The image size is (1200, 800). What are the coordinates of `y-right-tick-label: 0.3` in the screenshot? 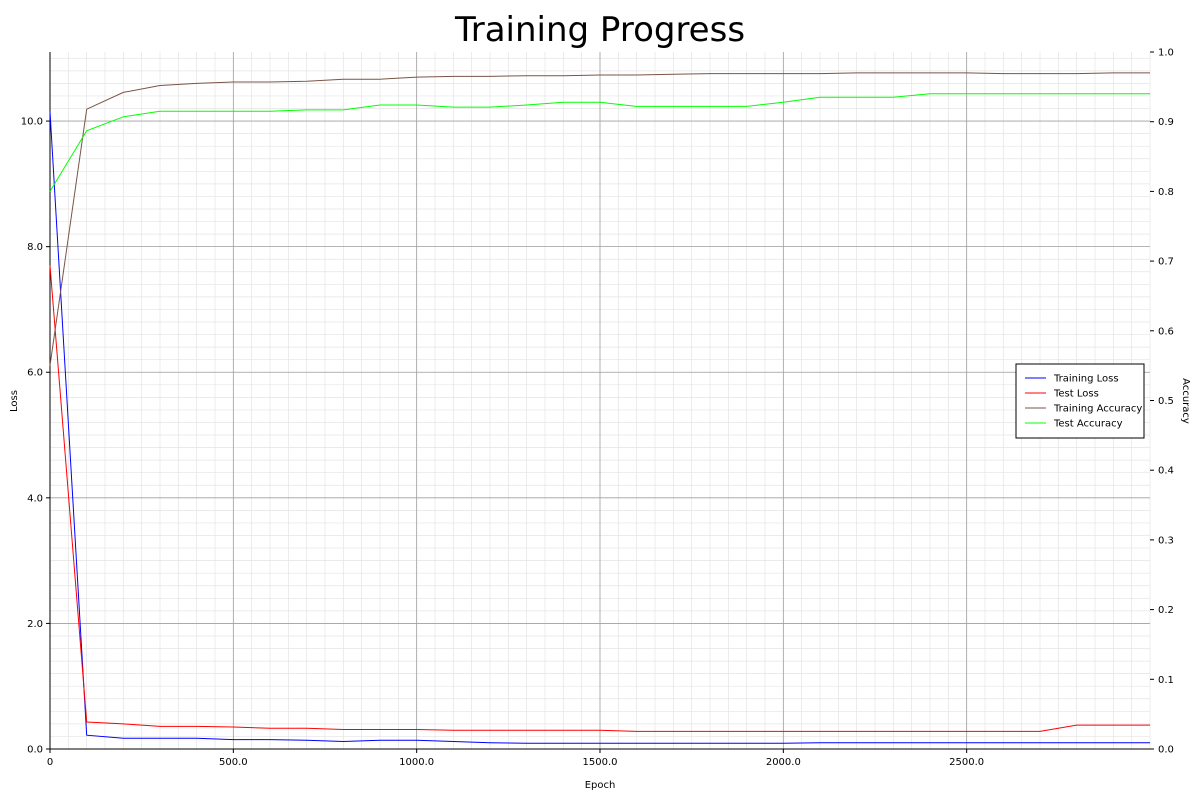 It's located at (1166, 540).